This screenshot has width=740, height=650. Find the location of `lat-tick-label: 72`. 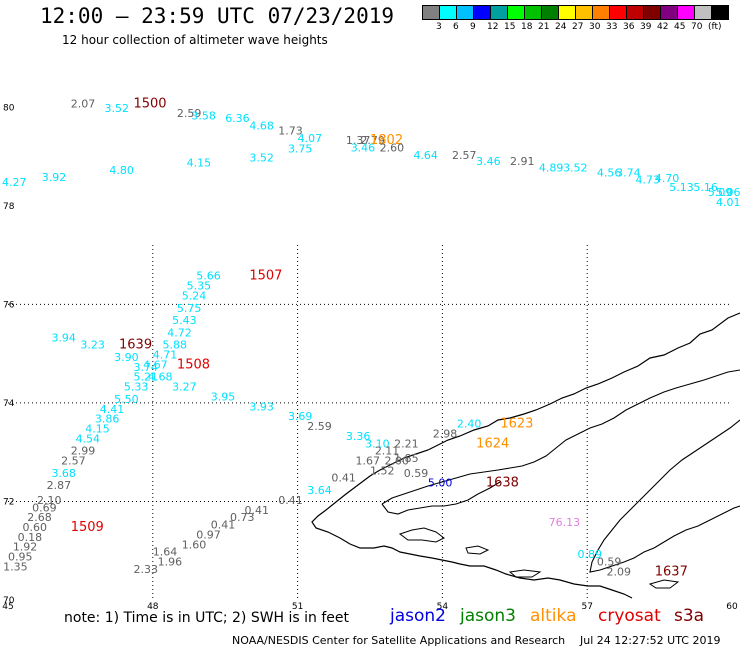

lat-tick-label: 72 is located at coordinates (8, 502).